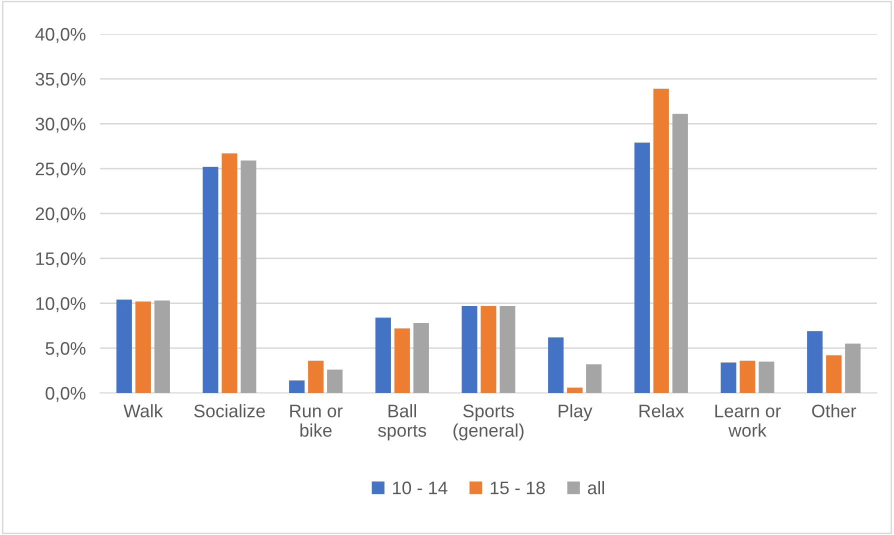 This screenshot has width=894, height=535. Describe the element at coordinates (748, 420) in the screenshot. I see `x-tick-label: Learn or work` at that location.